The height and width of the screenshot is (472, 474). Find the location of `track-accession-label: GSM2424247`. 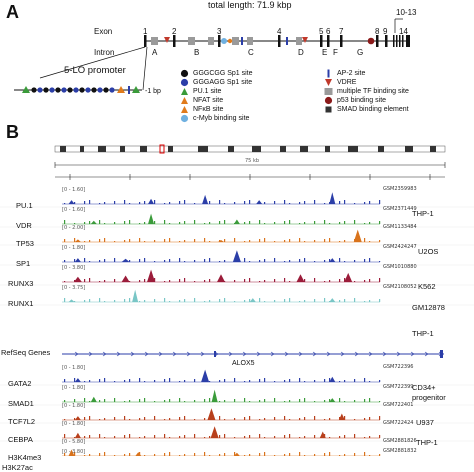

track-accession-label: GSM2424247 is located at coordinates (400, 247).